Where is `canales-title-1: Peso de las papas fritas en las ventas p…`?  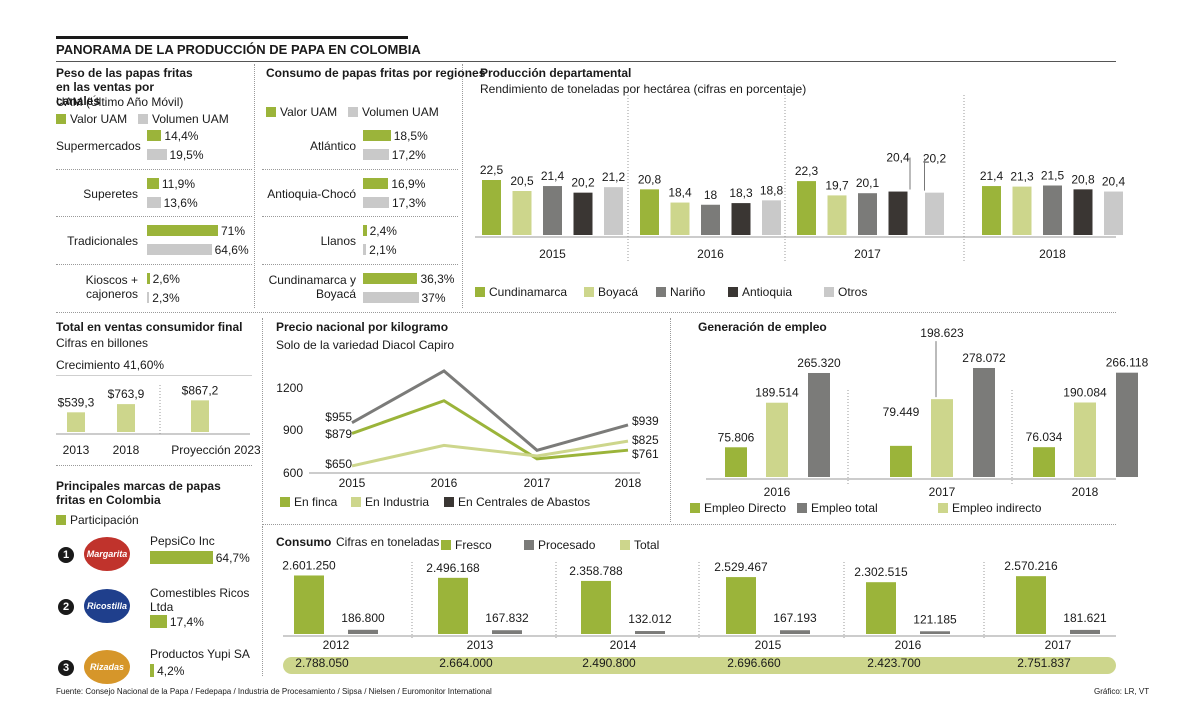
canales-title-1: Peso de las papas fritas en las ventas p… is located at coordinates (124, 87).